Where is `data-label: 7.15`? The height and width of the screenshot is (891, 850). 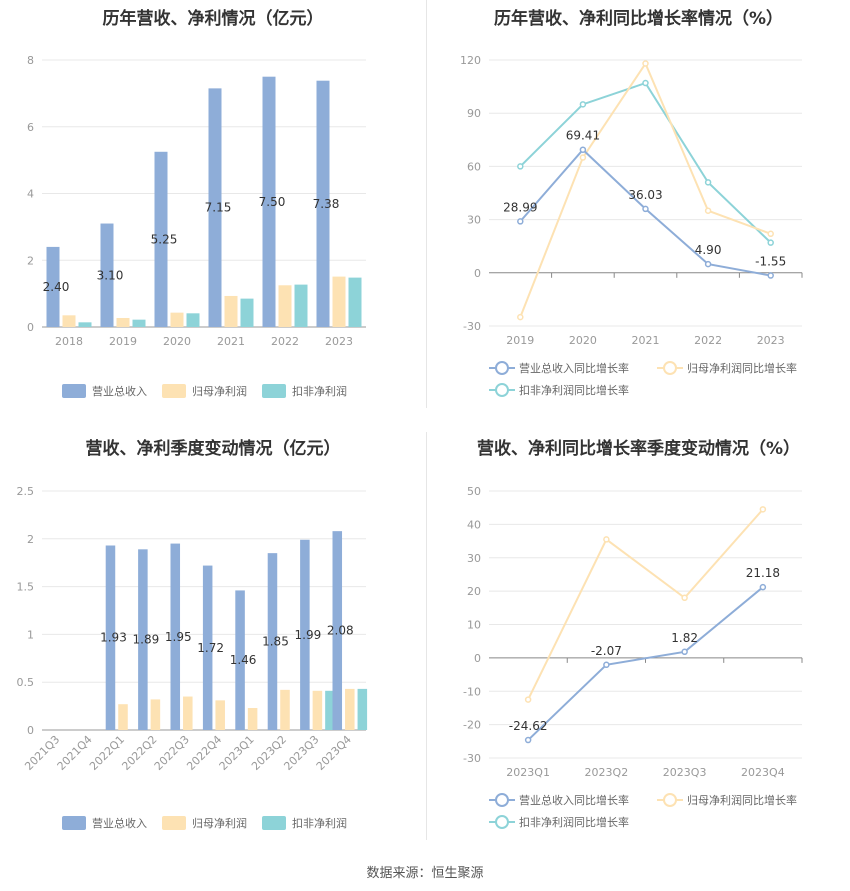
data-label: 7.15 is located at coordinates (218, 208).